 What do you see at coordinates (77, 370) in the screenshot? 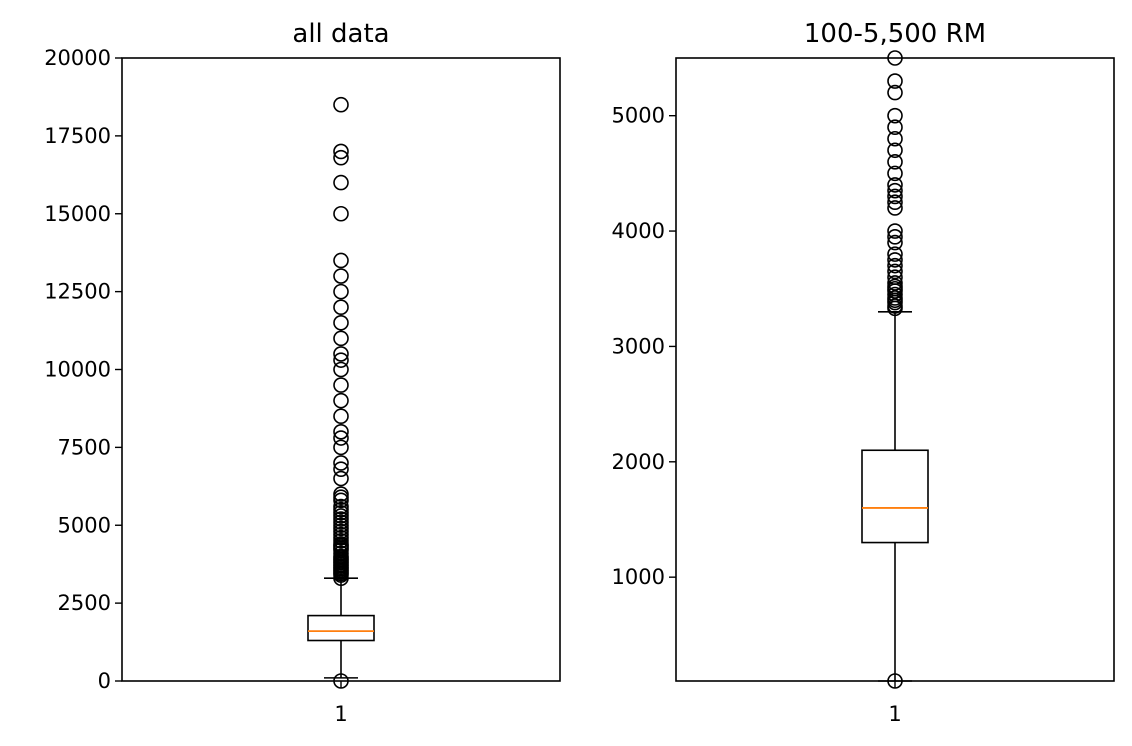
I see `y-tick-label: 10000` at bounding box center [77, 370].